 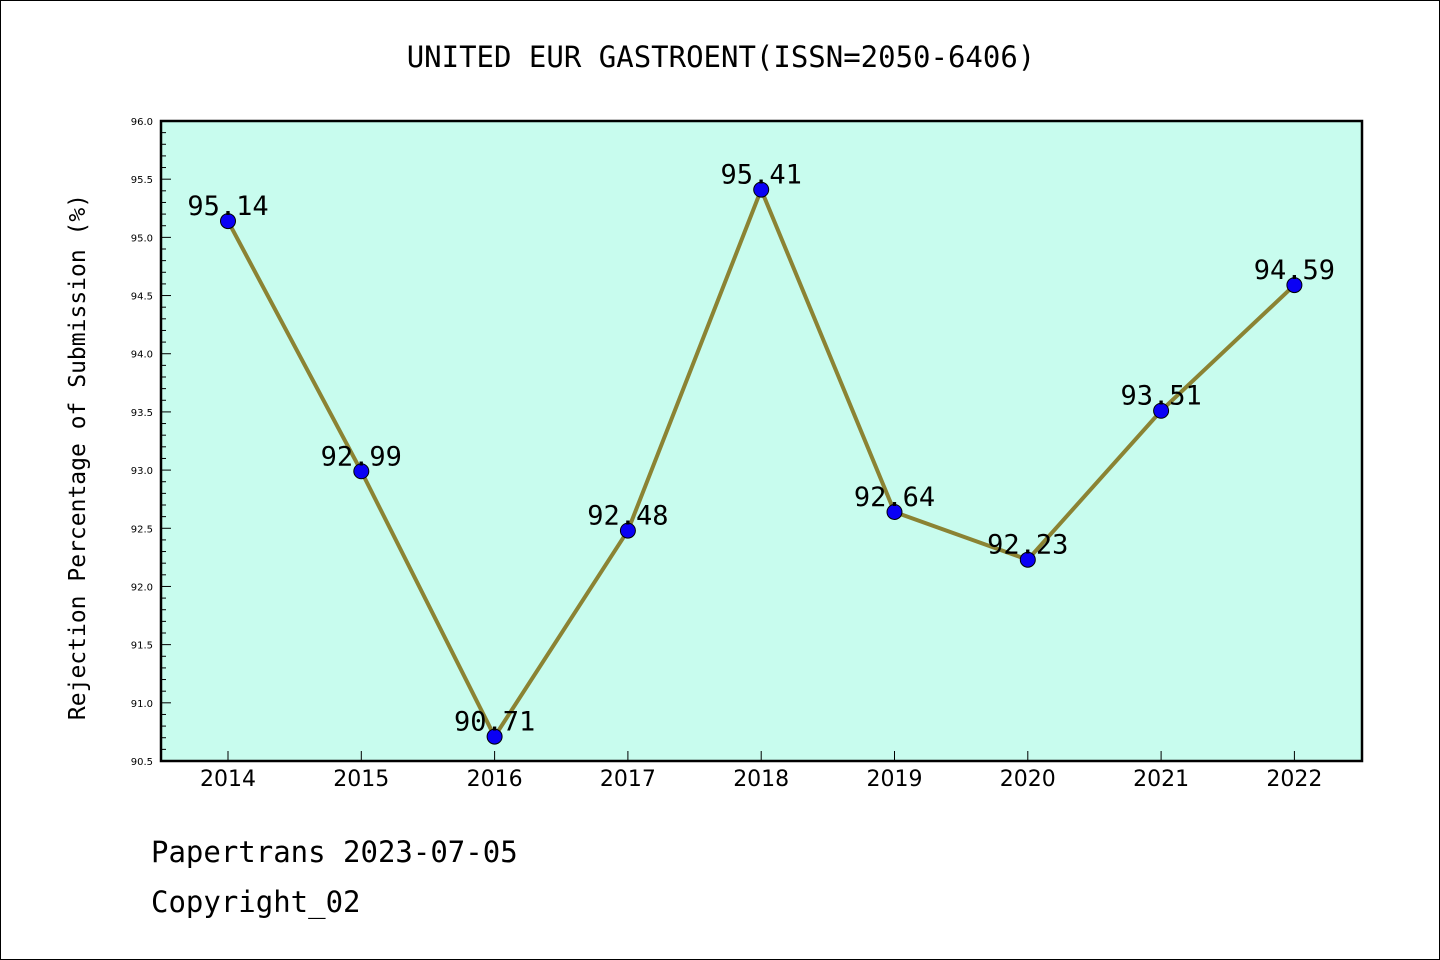 I want to click on y-tick-label: 95.5, so click(x=142, y=180).